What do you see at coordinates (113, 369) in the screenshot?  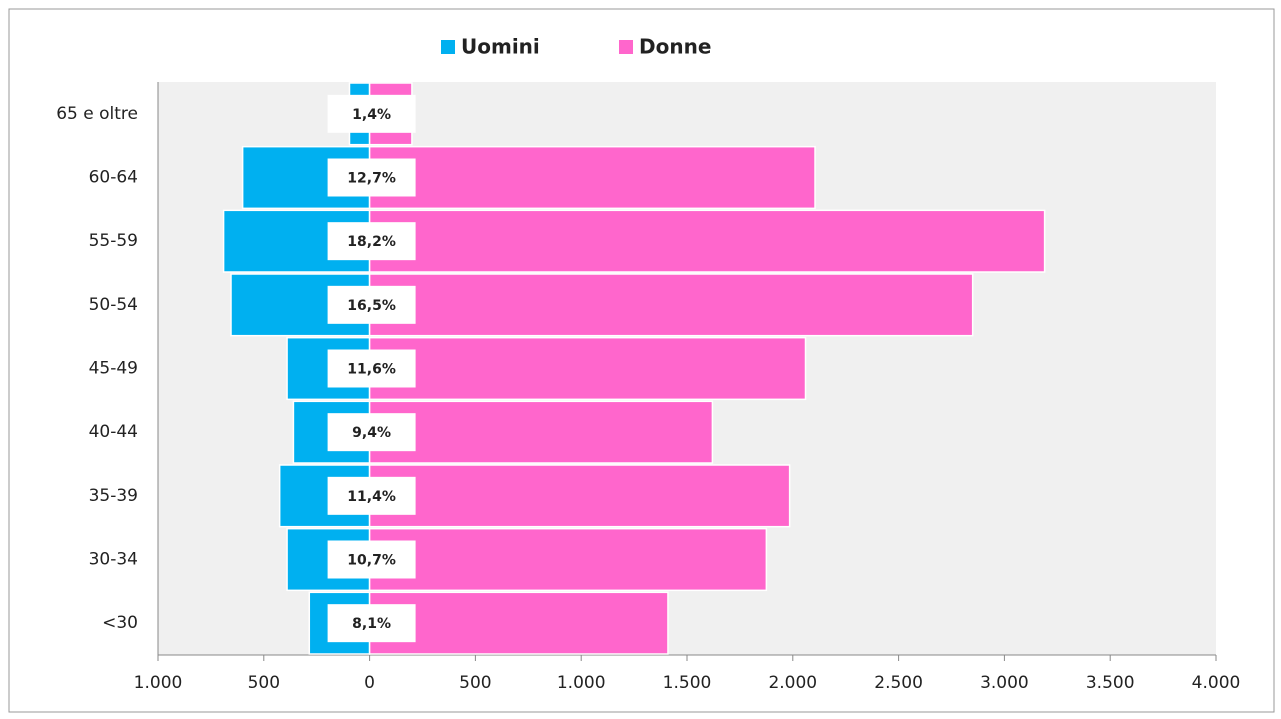 I see `y-tick-label: 45-49` at bounding box center [113, 369].